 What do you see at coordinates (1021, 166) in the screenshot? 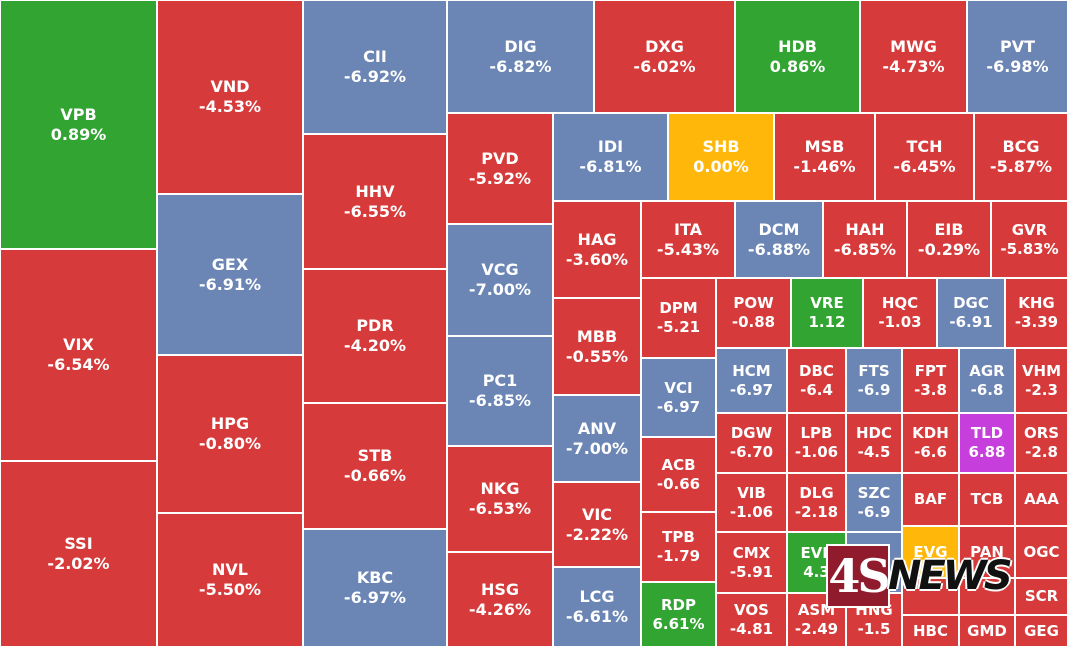
I see `tile-change: -5.87%` at bounding box center [1021, 166].